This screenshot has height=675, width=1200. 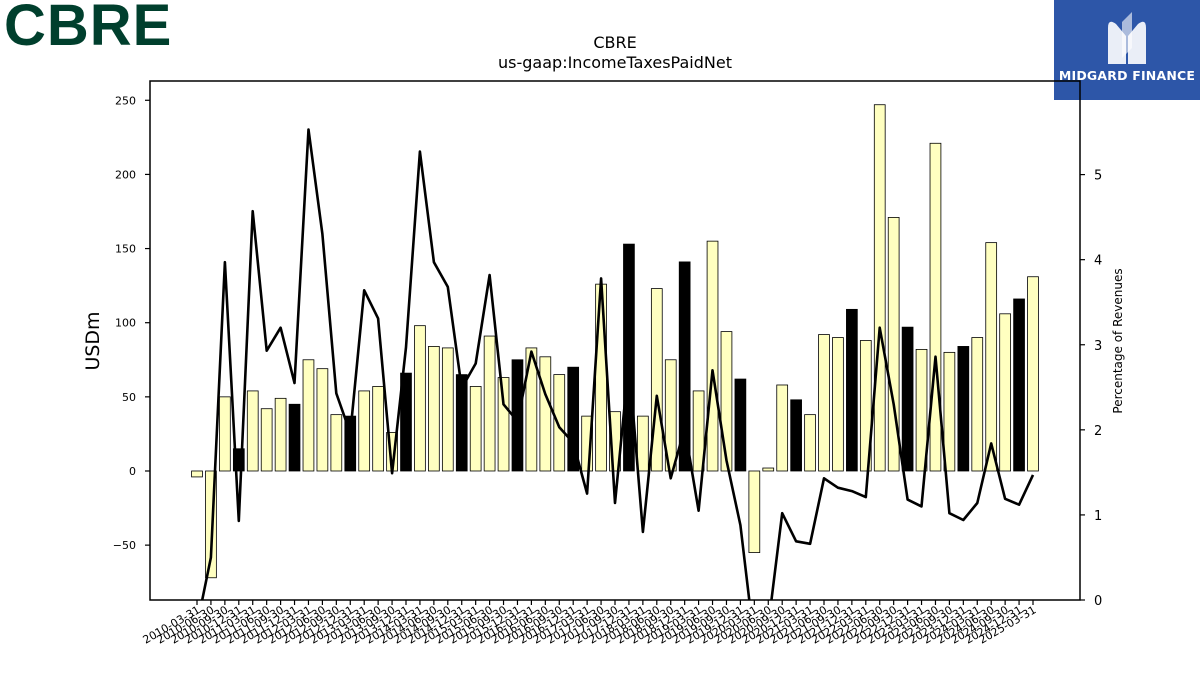 I want to click on y2-tick-label: 2, so click(x=1098, y=431).